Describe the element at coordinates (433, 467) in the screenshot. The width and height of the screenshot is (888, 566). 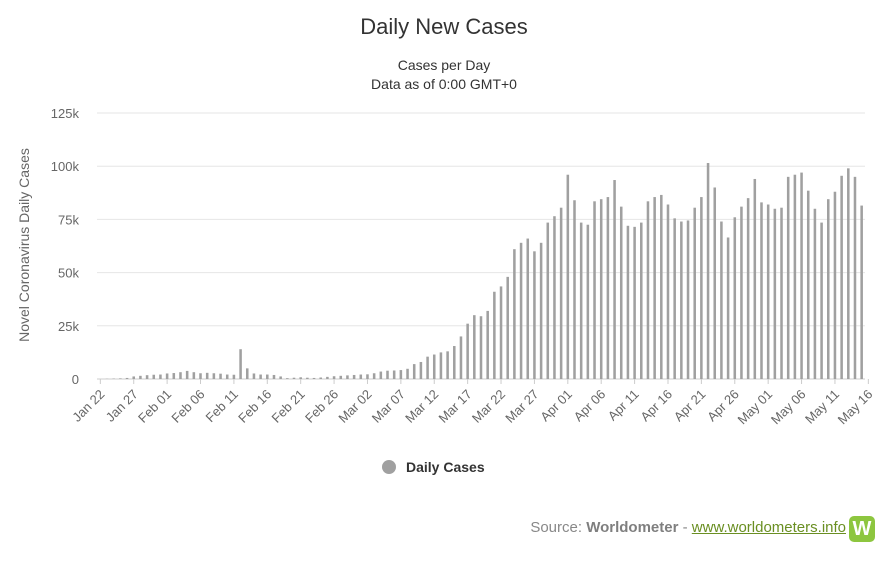
I see `legend: Daily Cases` at that location.